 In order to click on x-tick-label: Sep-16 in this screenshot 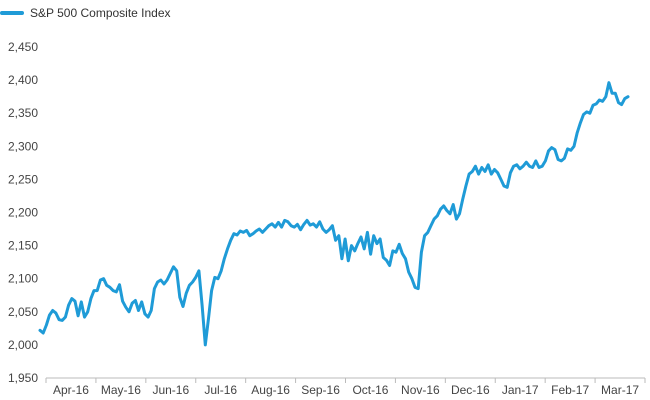, I will do `click(320, 390)`.